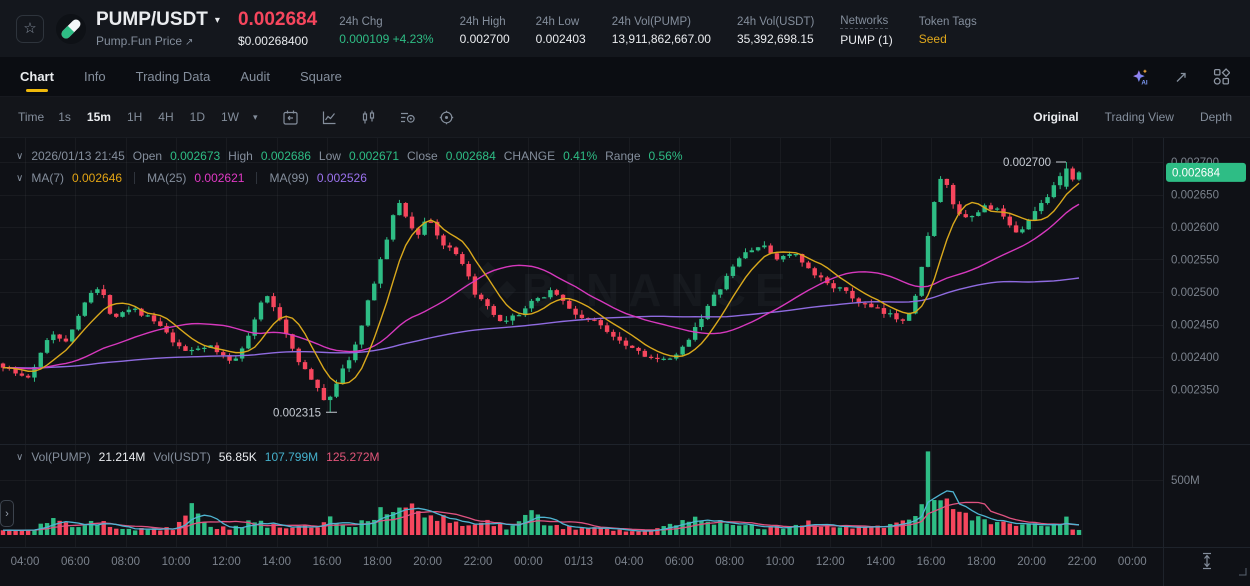  What do you see at coordinates (25, 562) in the screenshot?
I see `svg-text: 04:00` at bounding box center [25, 562].